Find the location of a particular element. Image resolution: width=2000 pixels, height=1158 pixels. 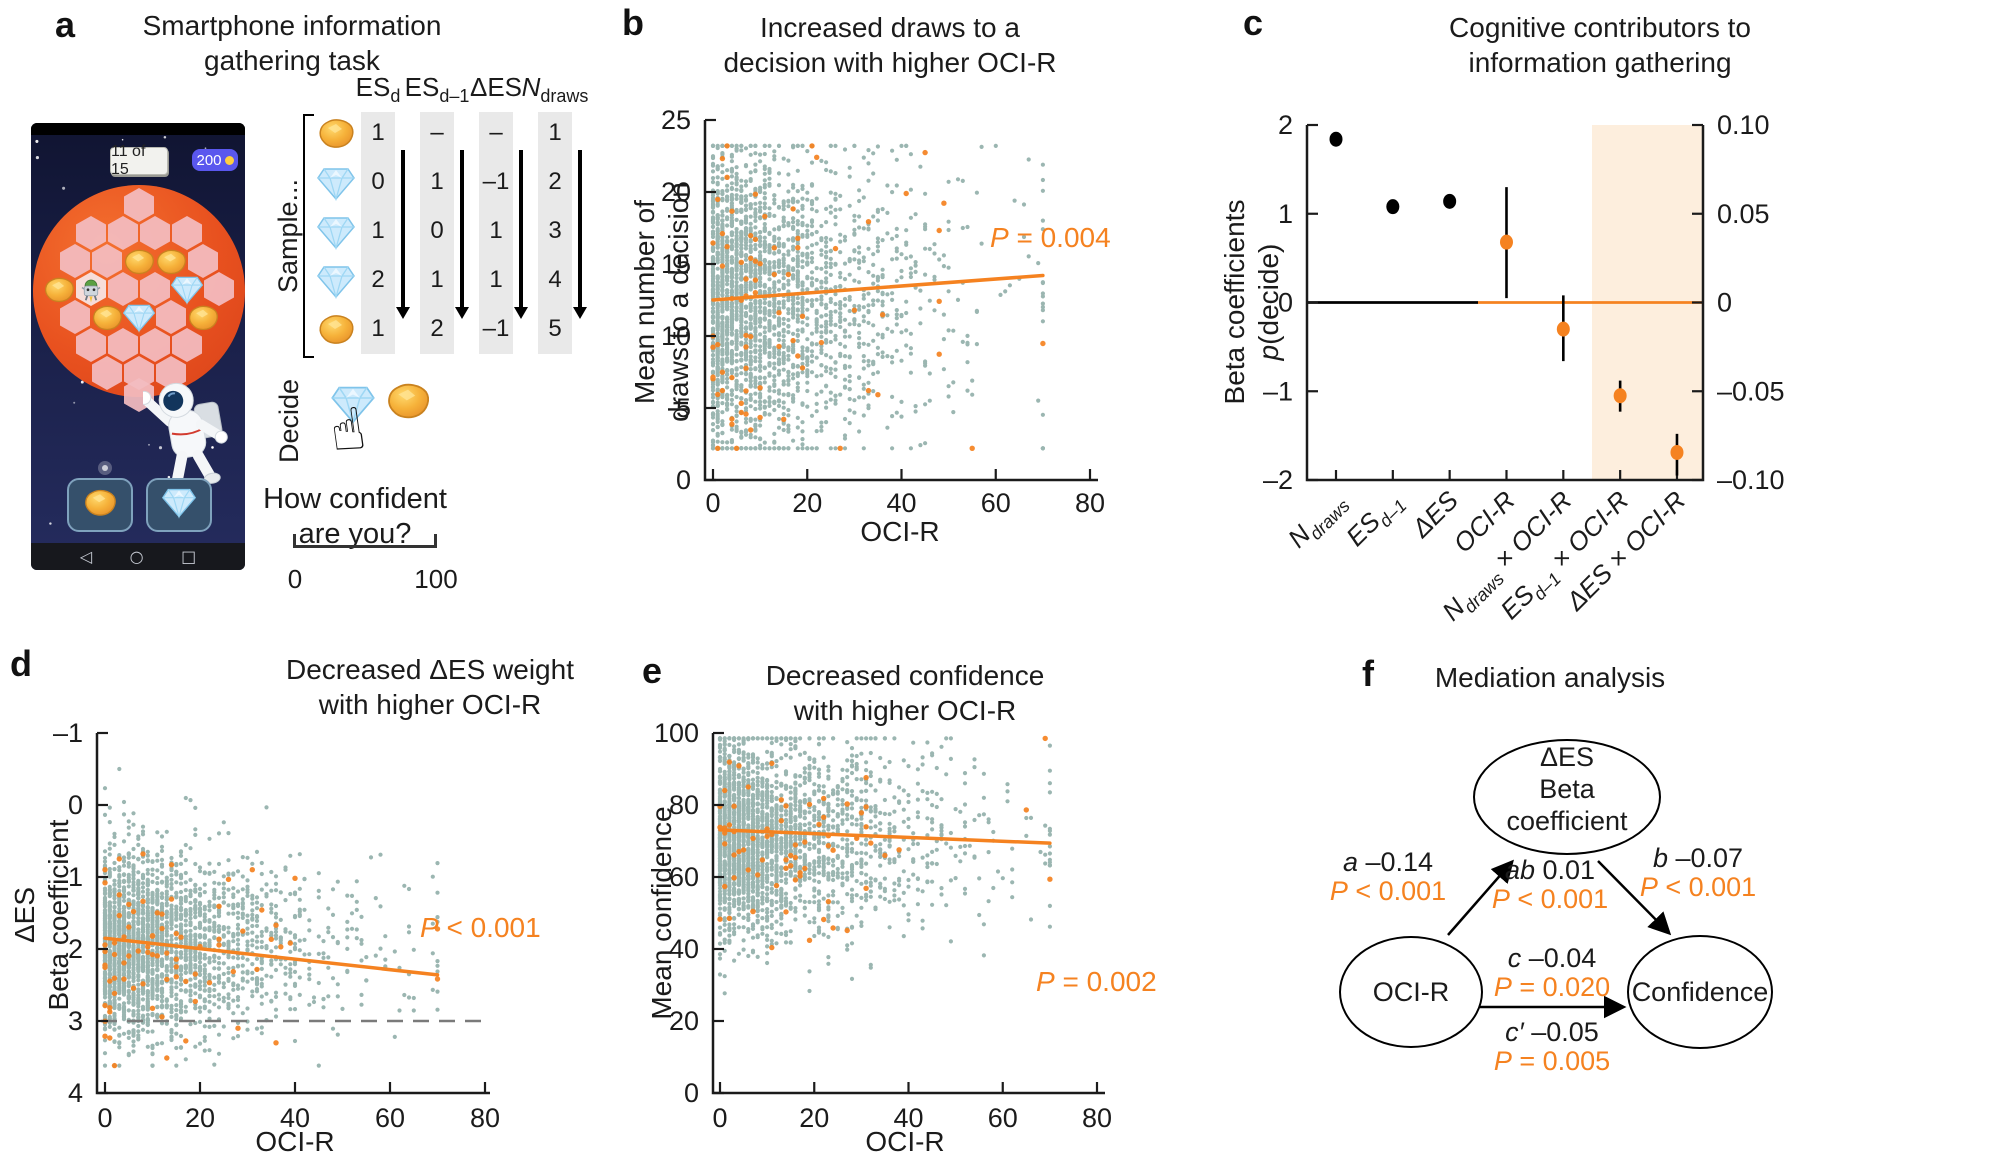

mediator-node: ΔES Beta coefficient is located at coordinates (1567, 797).